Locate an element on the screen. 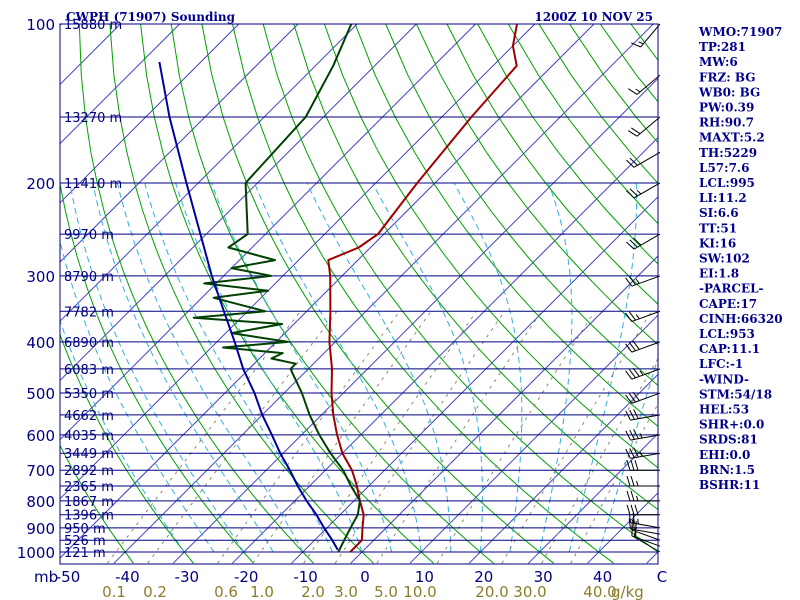  height-label: 6890 m is located at coordinates (89, 343).